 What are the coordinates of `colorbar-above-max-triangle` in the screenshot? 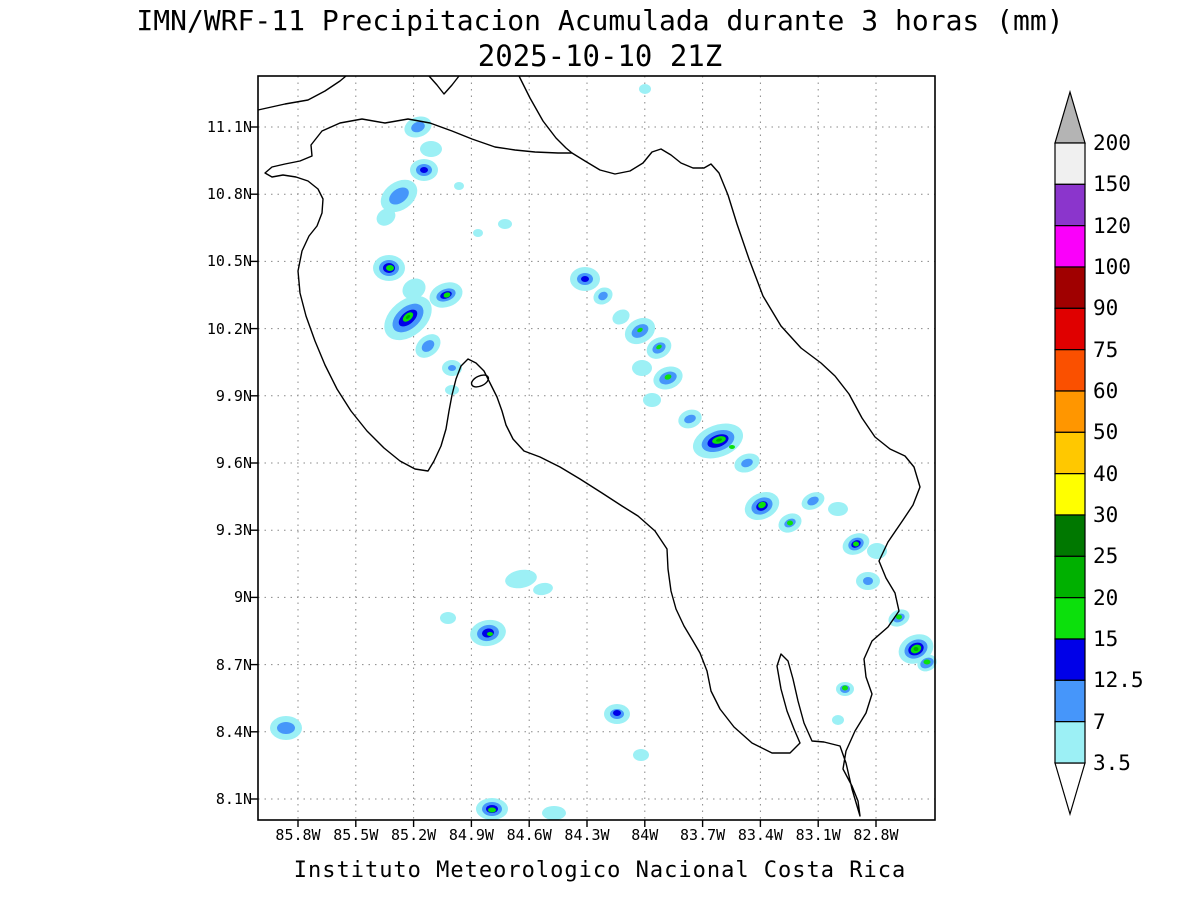 It's located at (1070, 116).